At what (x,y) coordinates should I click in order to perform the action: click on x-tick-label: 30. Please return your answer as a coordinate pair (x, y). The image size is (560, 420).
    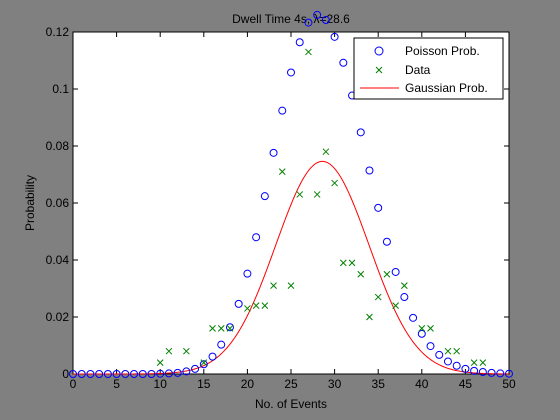
    Looking at the image, I should click on (335, 384).